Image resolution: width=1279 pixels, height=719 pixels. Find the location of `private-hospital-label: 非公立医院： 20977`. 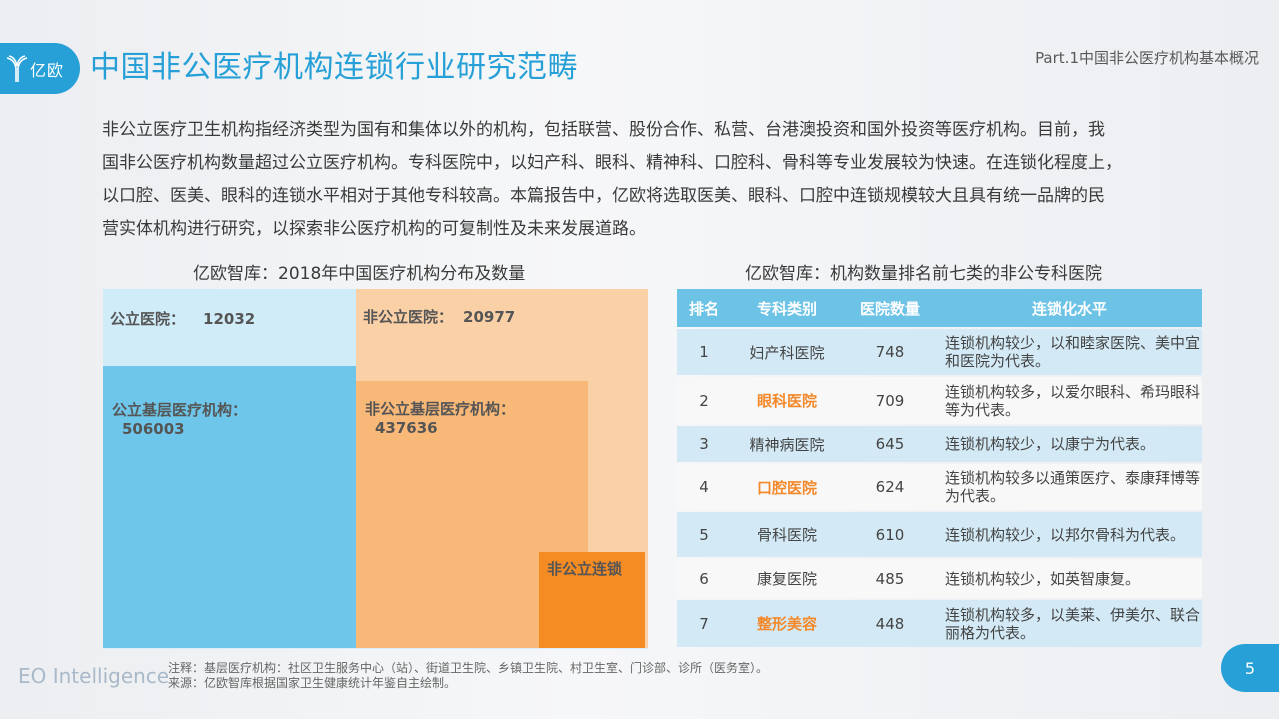

private-hospital-label: 非公立医院： 20977 is located at coordinates (439, 317).